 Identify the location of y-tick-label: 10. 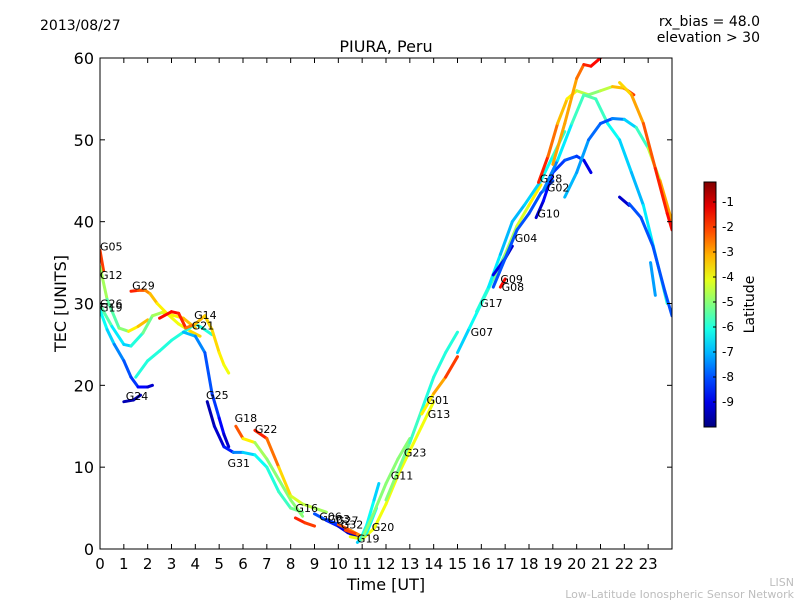
(84, 467).